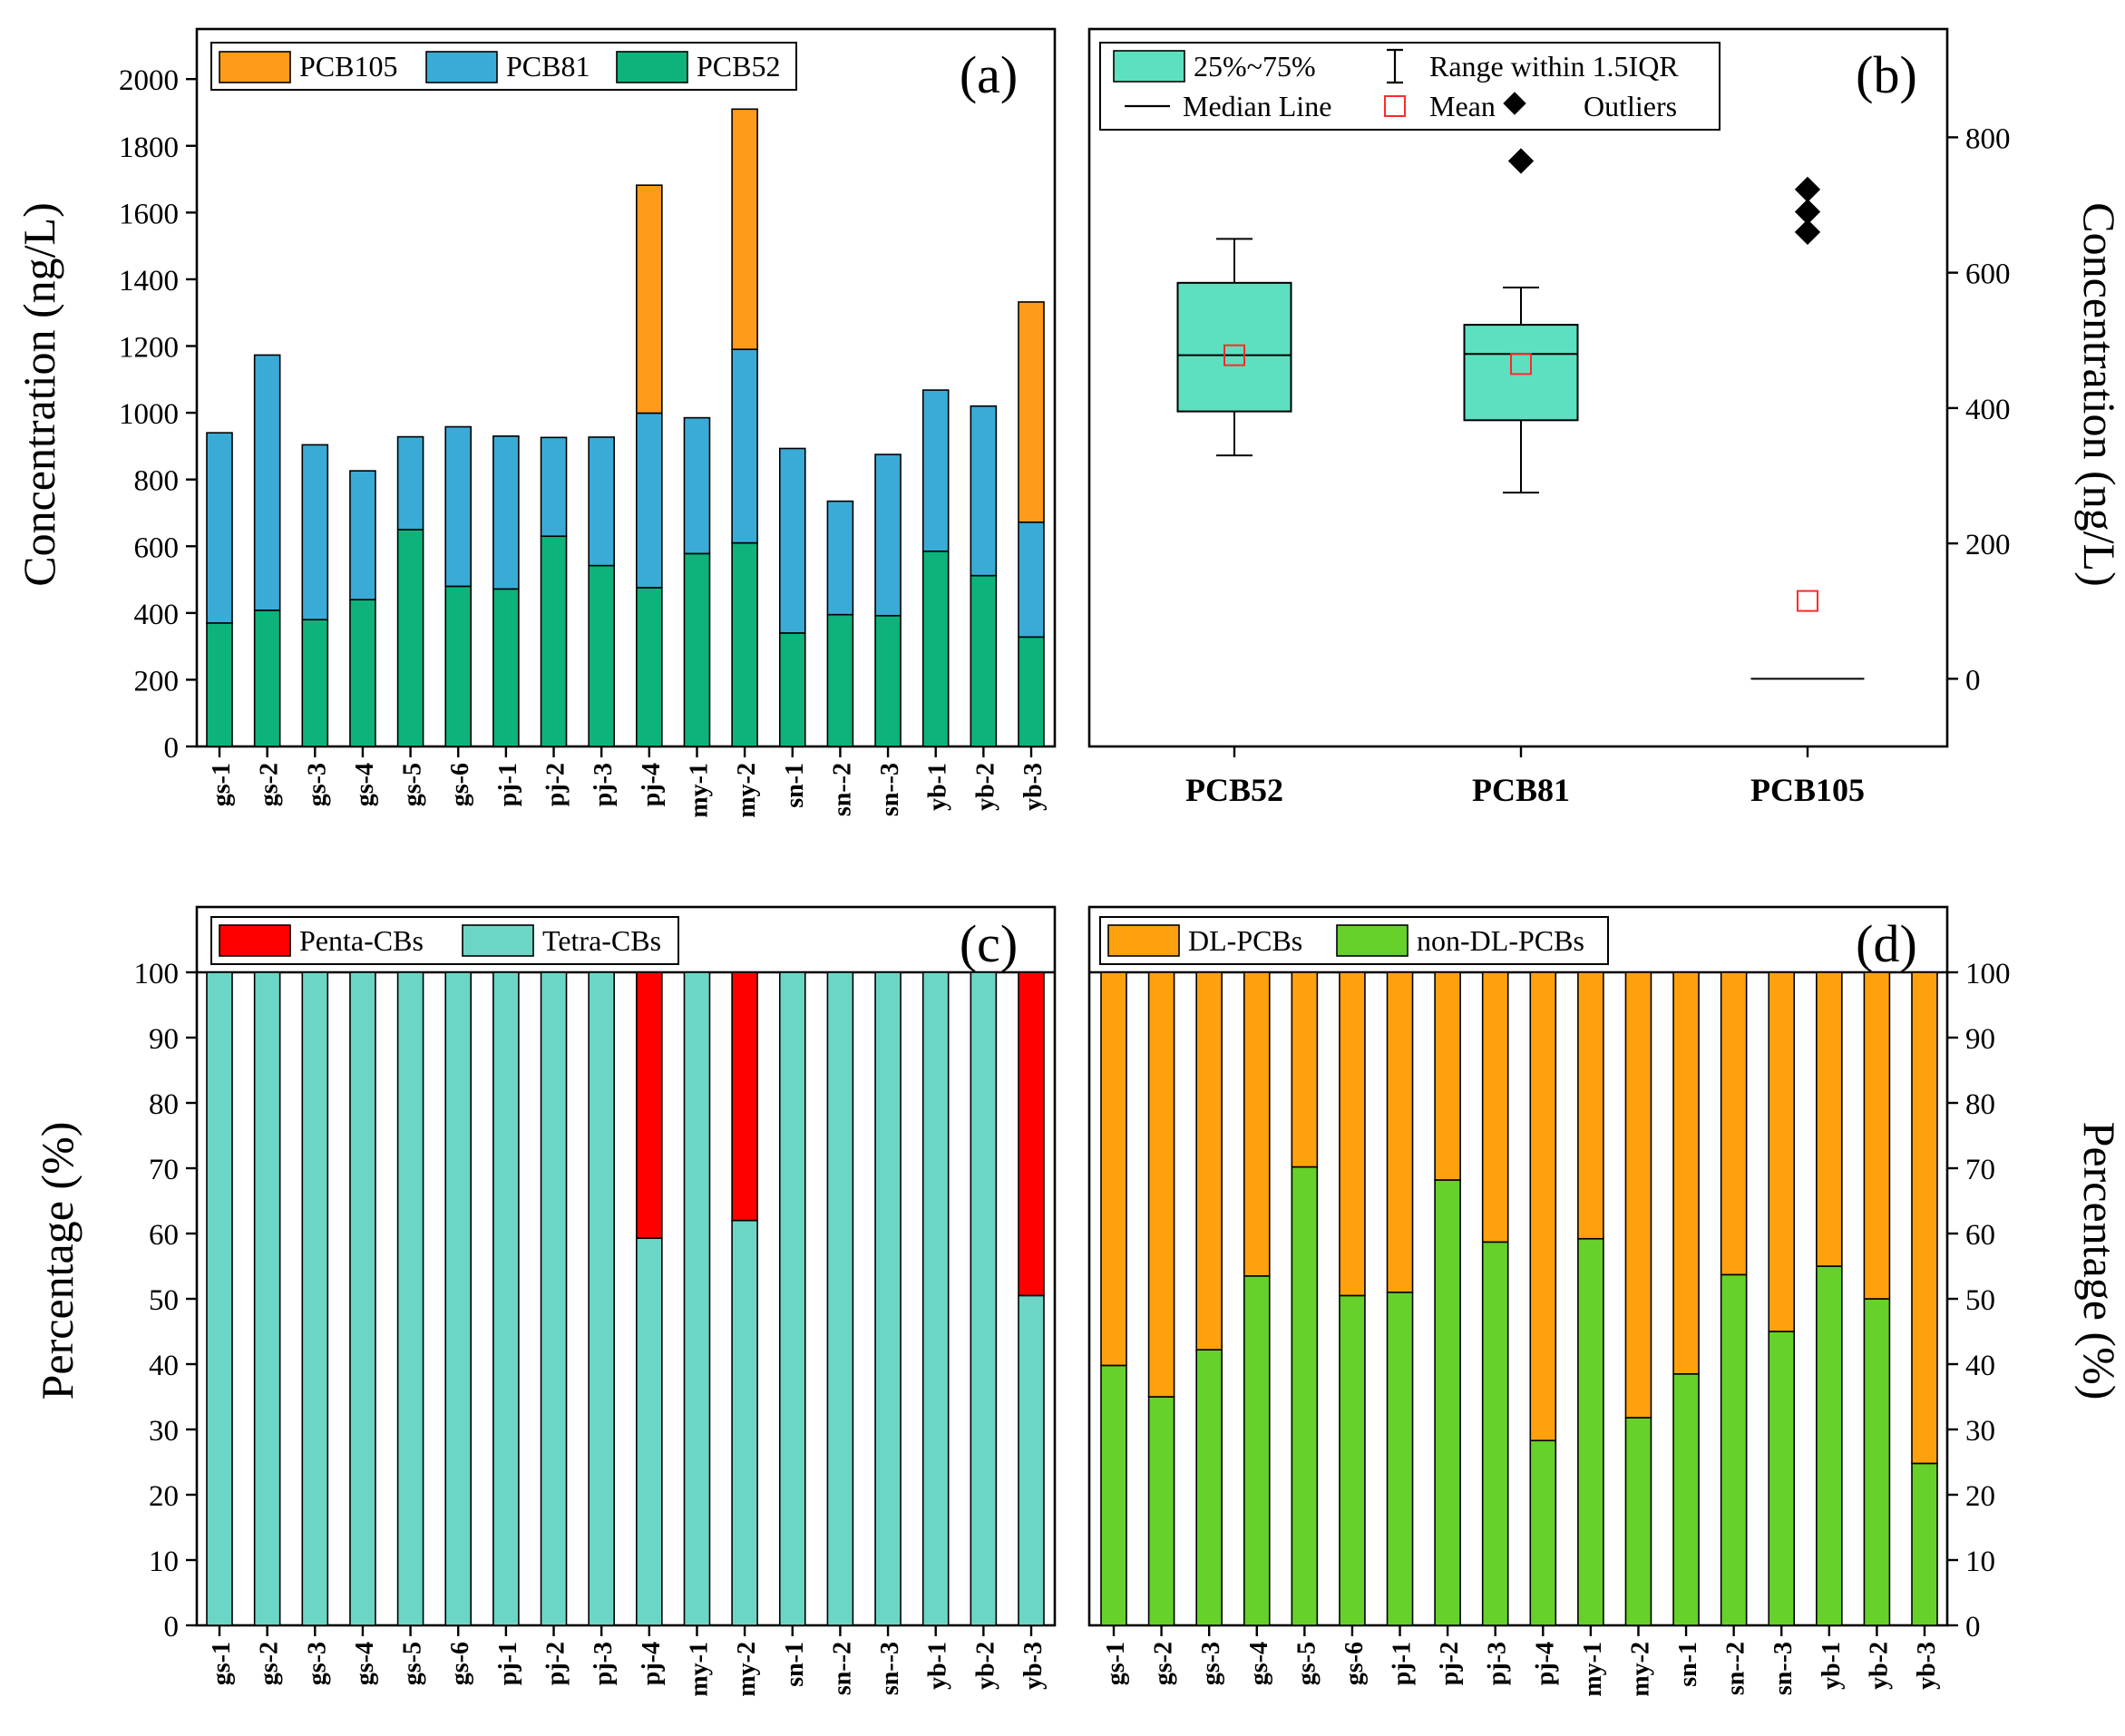 The height and width of the screenshot is (1736, 2125). What do you see at coordinates (1395, 106) in the screenshot?
I see `legend-mean-icon` at bounding box center [1395, 106].